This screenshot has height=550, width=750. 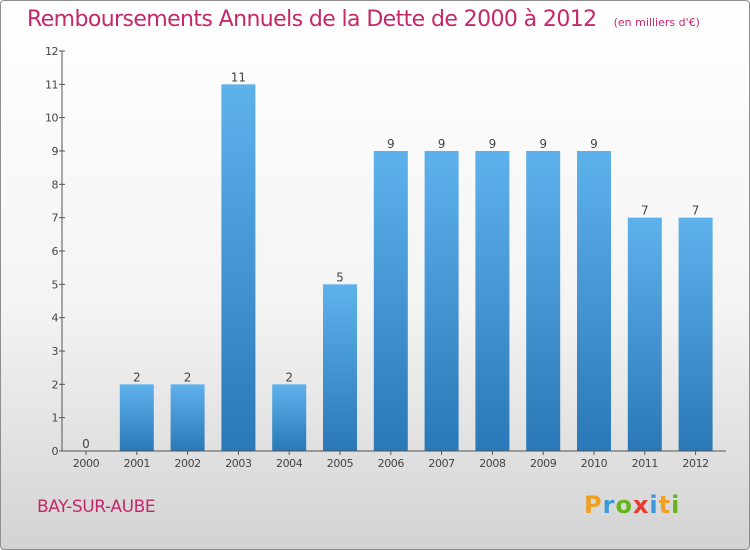 I want to click on value-label-2001: 2, so click(x=137, y=377).